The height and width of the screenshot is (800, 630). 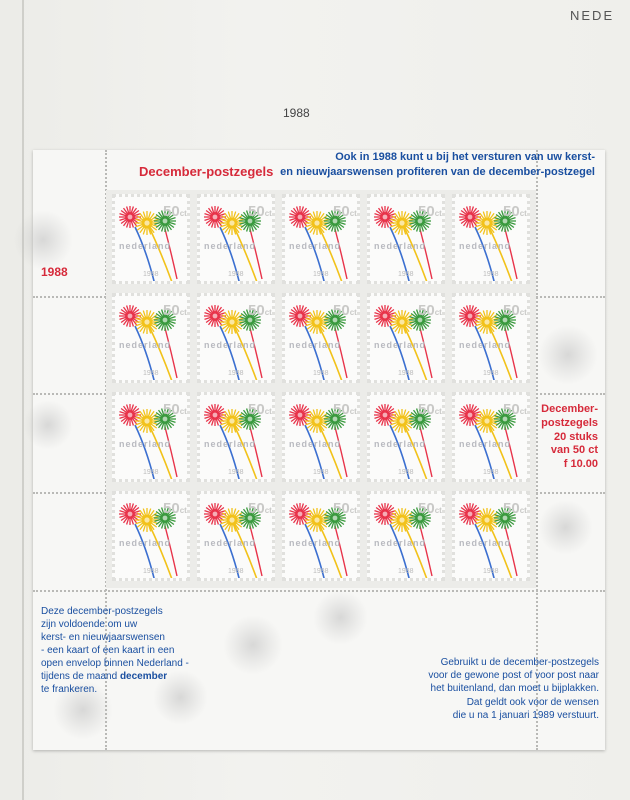 What do you see at coordinates (513, 676) in the screenshot?
I see `text-line: voor de gewone post of voor post naar` at bounding box center [513, 676].